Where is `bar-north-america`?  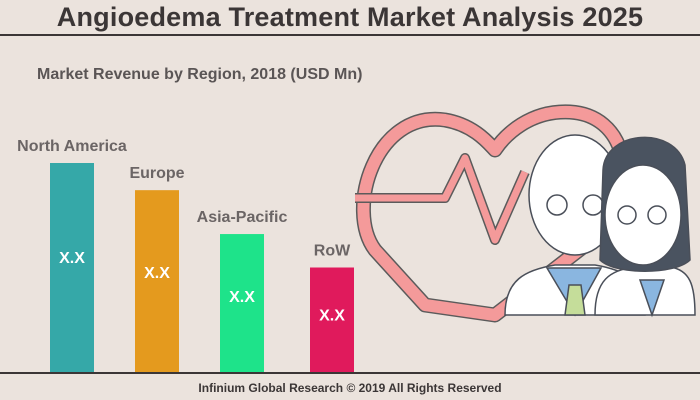
bar-north-america is located at coordinates (72, 267).